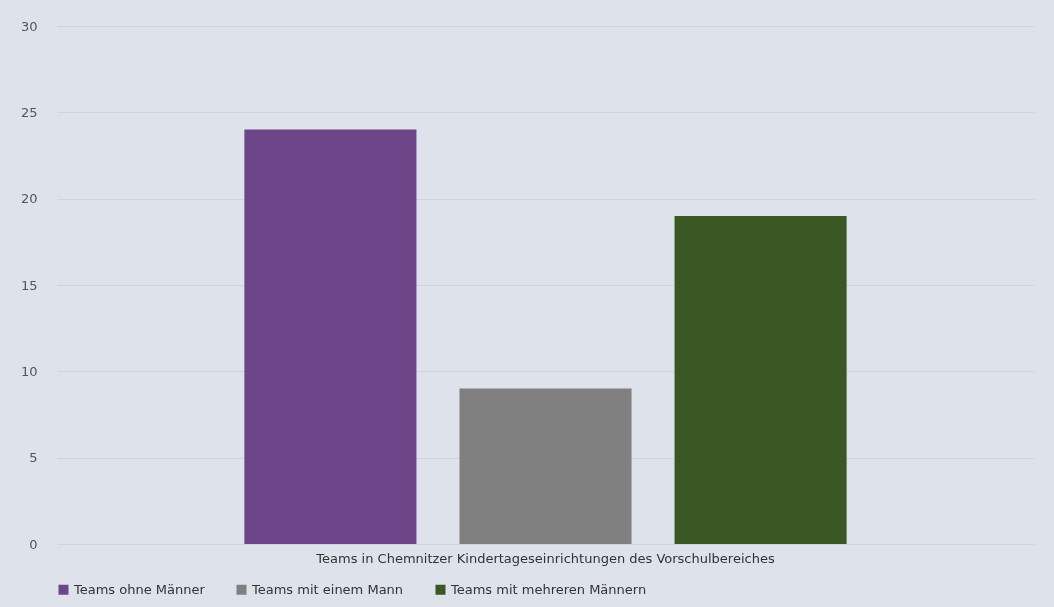  What do you see at coordinates (33, 458) in the screenshot?
I see `y-tick-label: 5` at bounding box center [33, 458].